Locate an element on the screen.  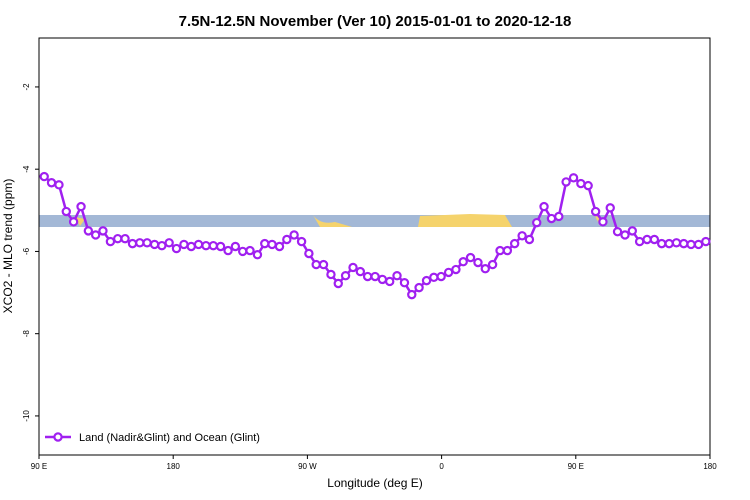
y-tick-label: -8 is located at coordinates (26, 334).